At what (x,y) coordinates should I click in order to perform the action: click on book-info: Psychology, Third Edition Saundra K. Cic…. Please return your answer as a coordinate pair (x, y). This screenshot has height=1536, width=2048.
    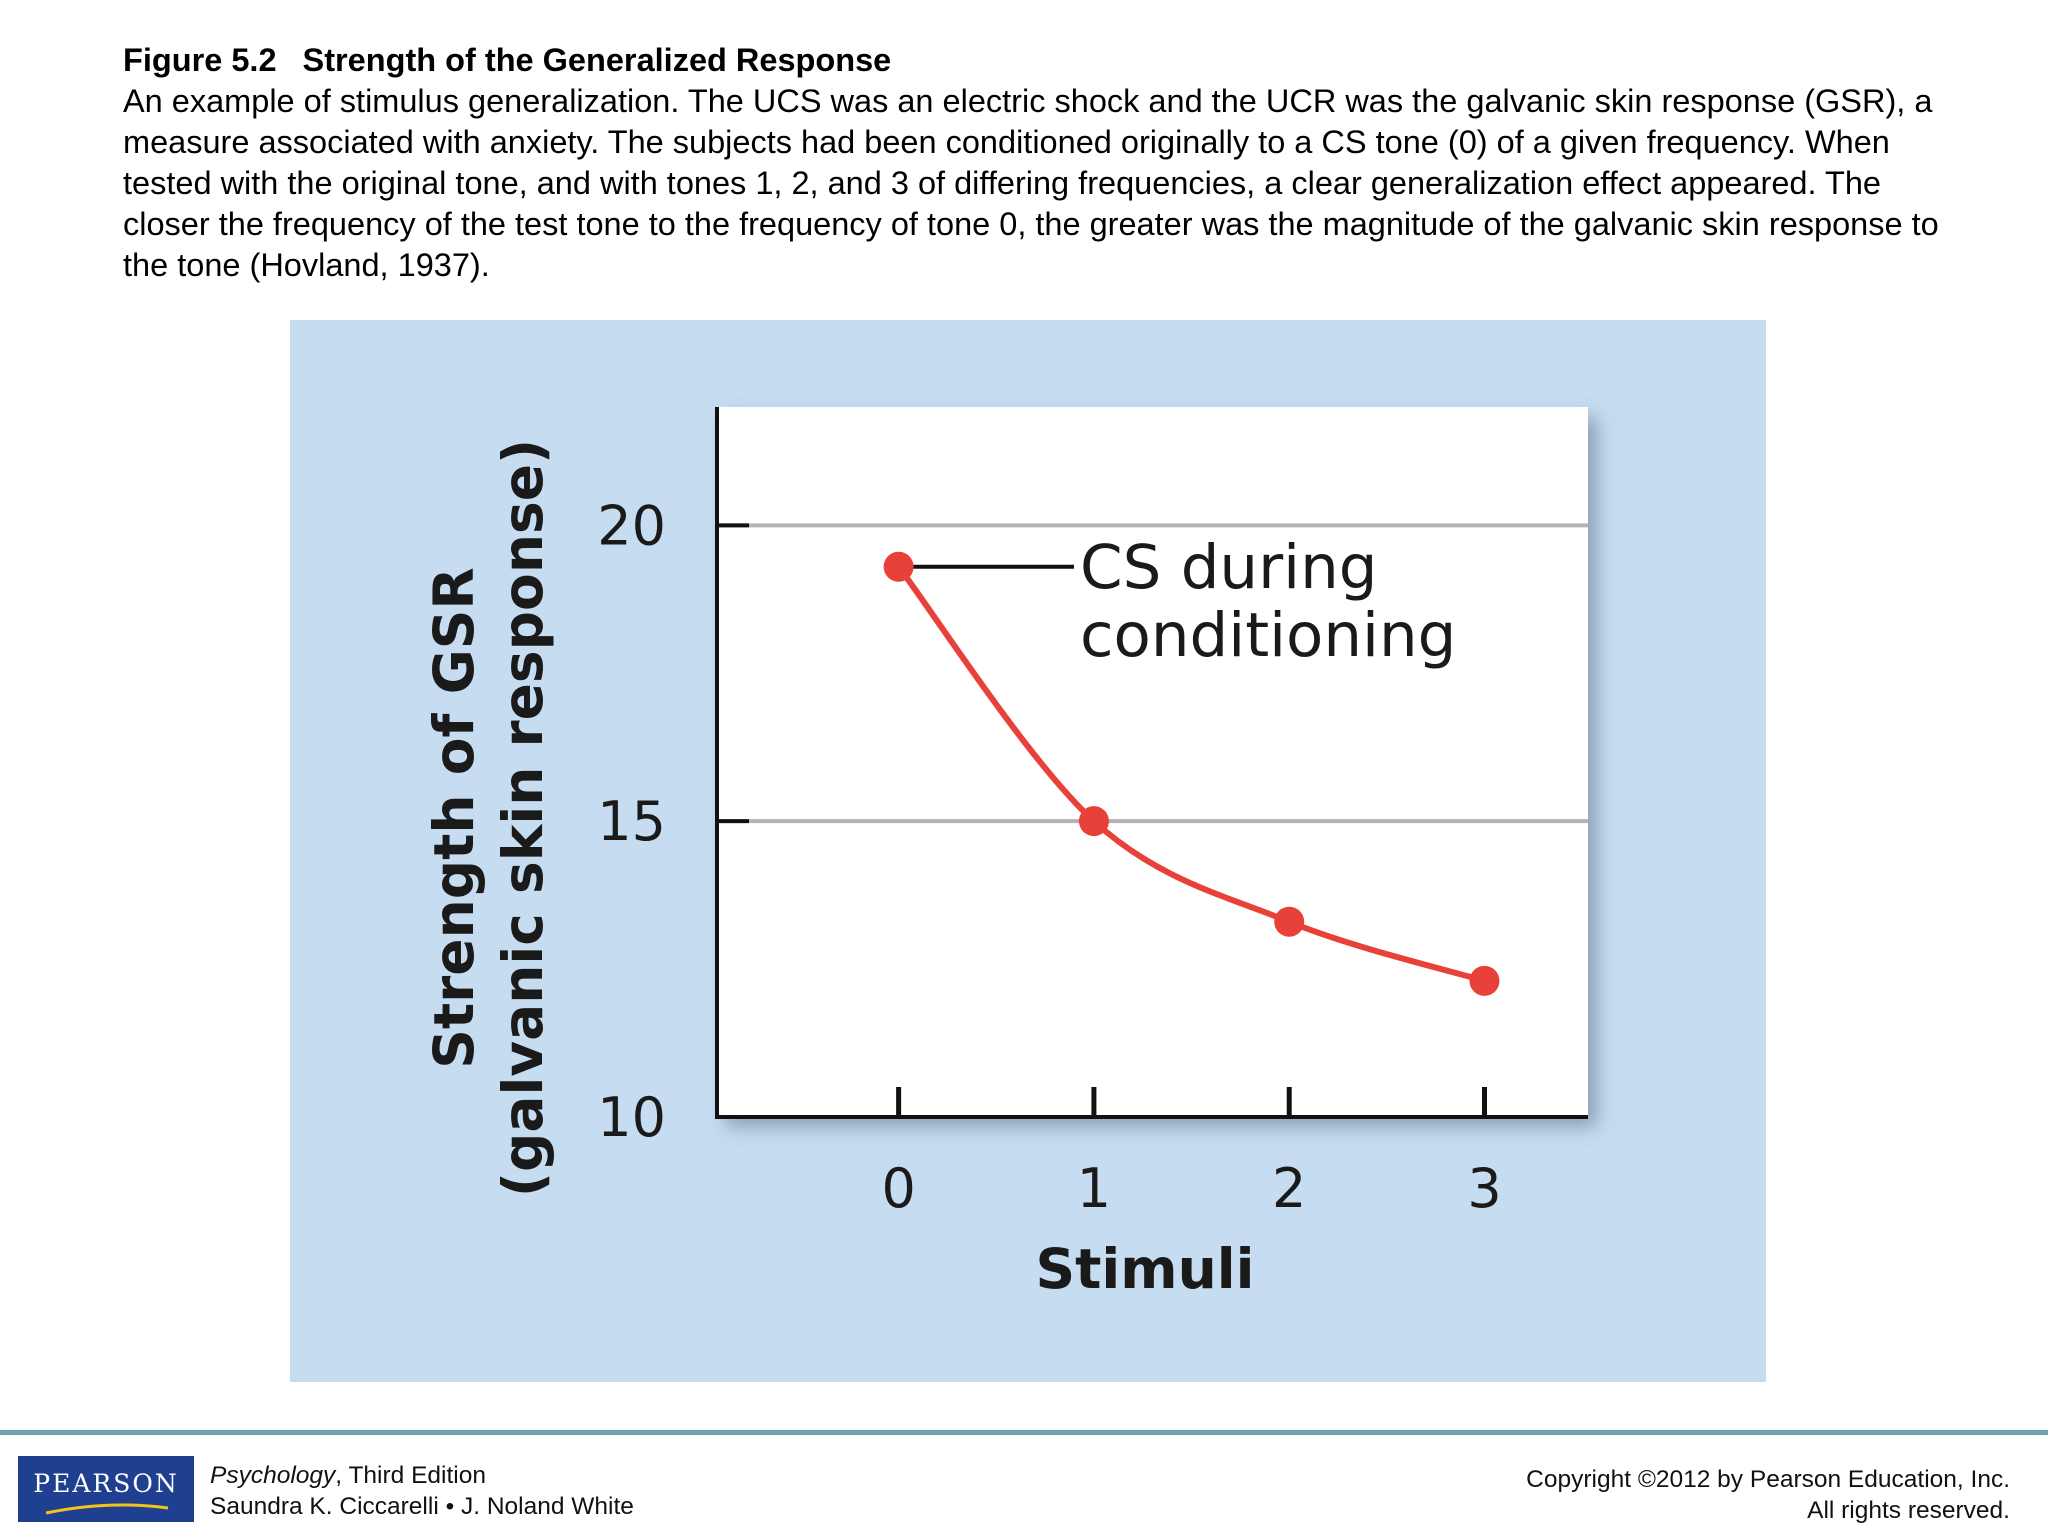
    Looking at the image, I should click on (422, 1491).